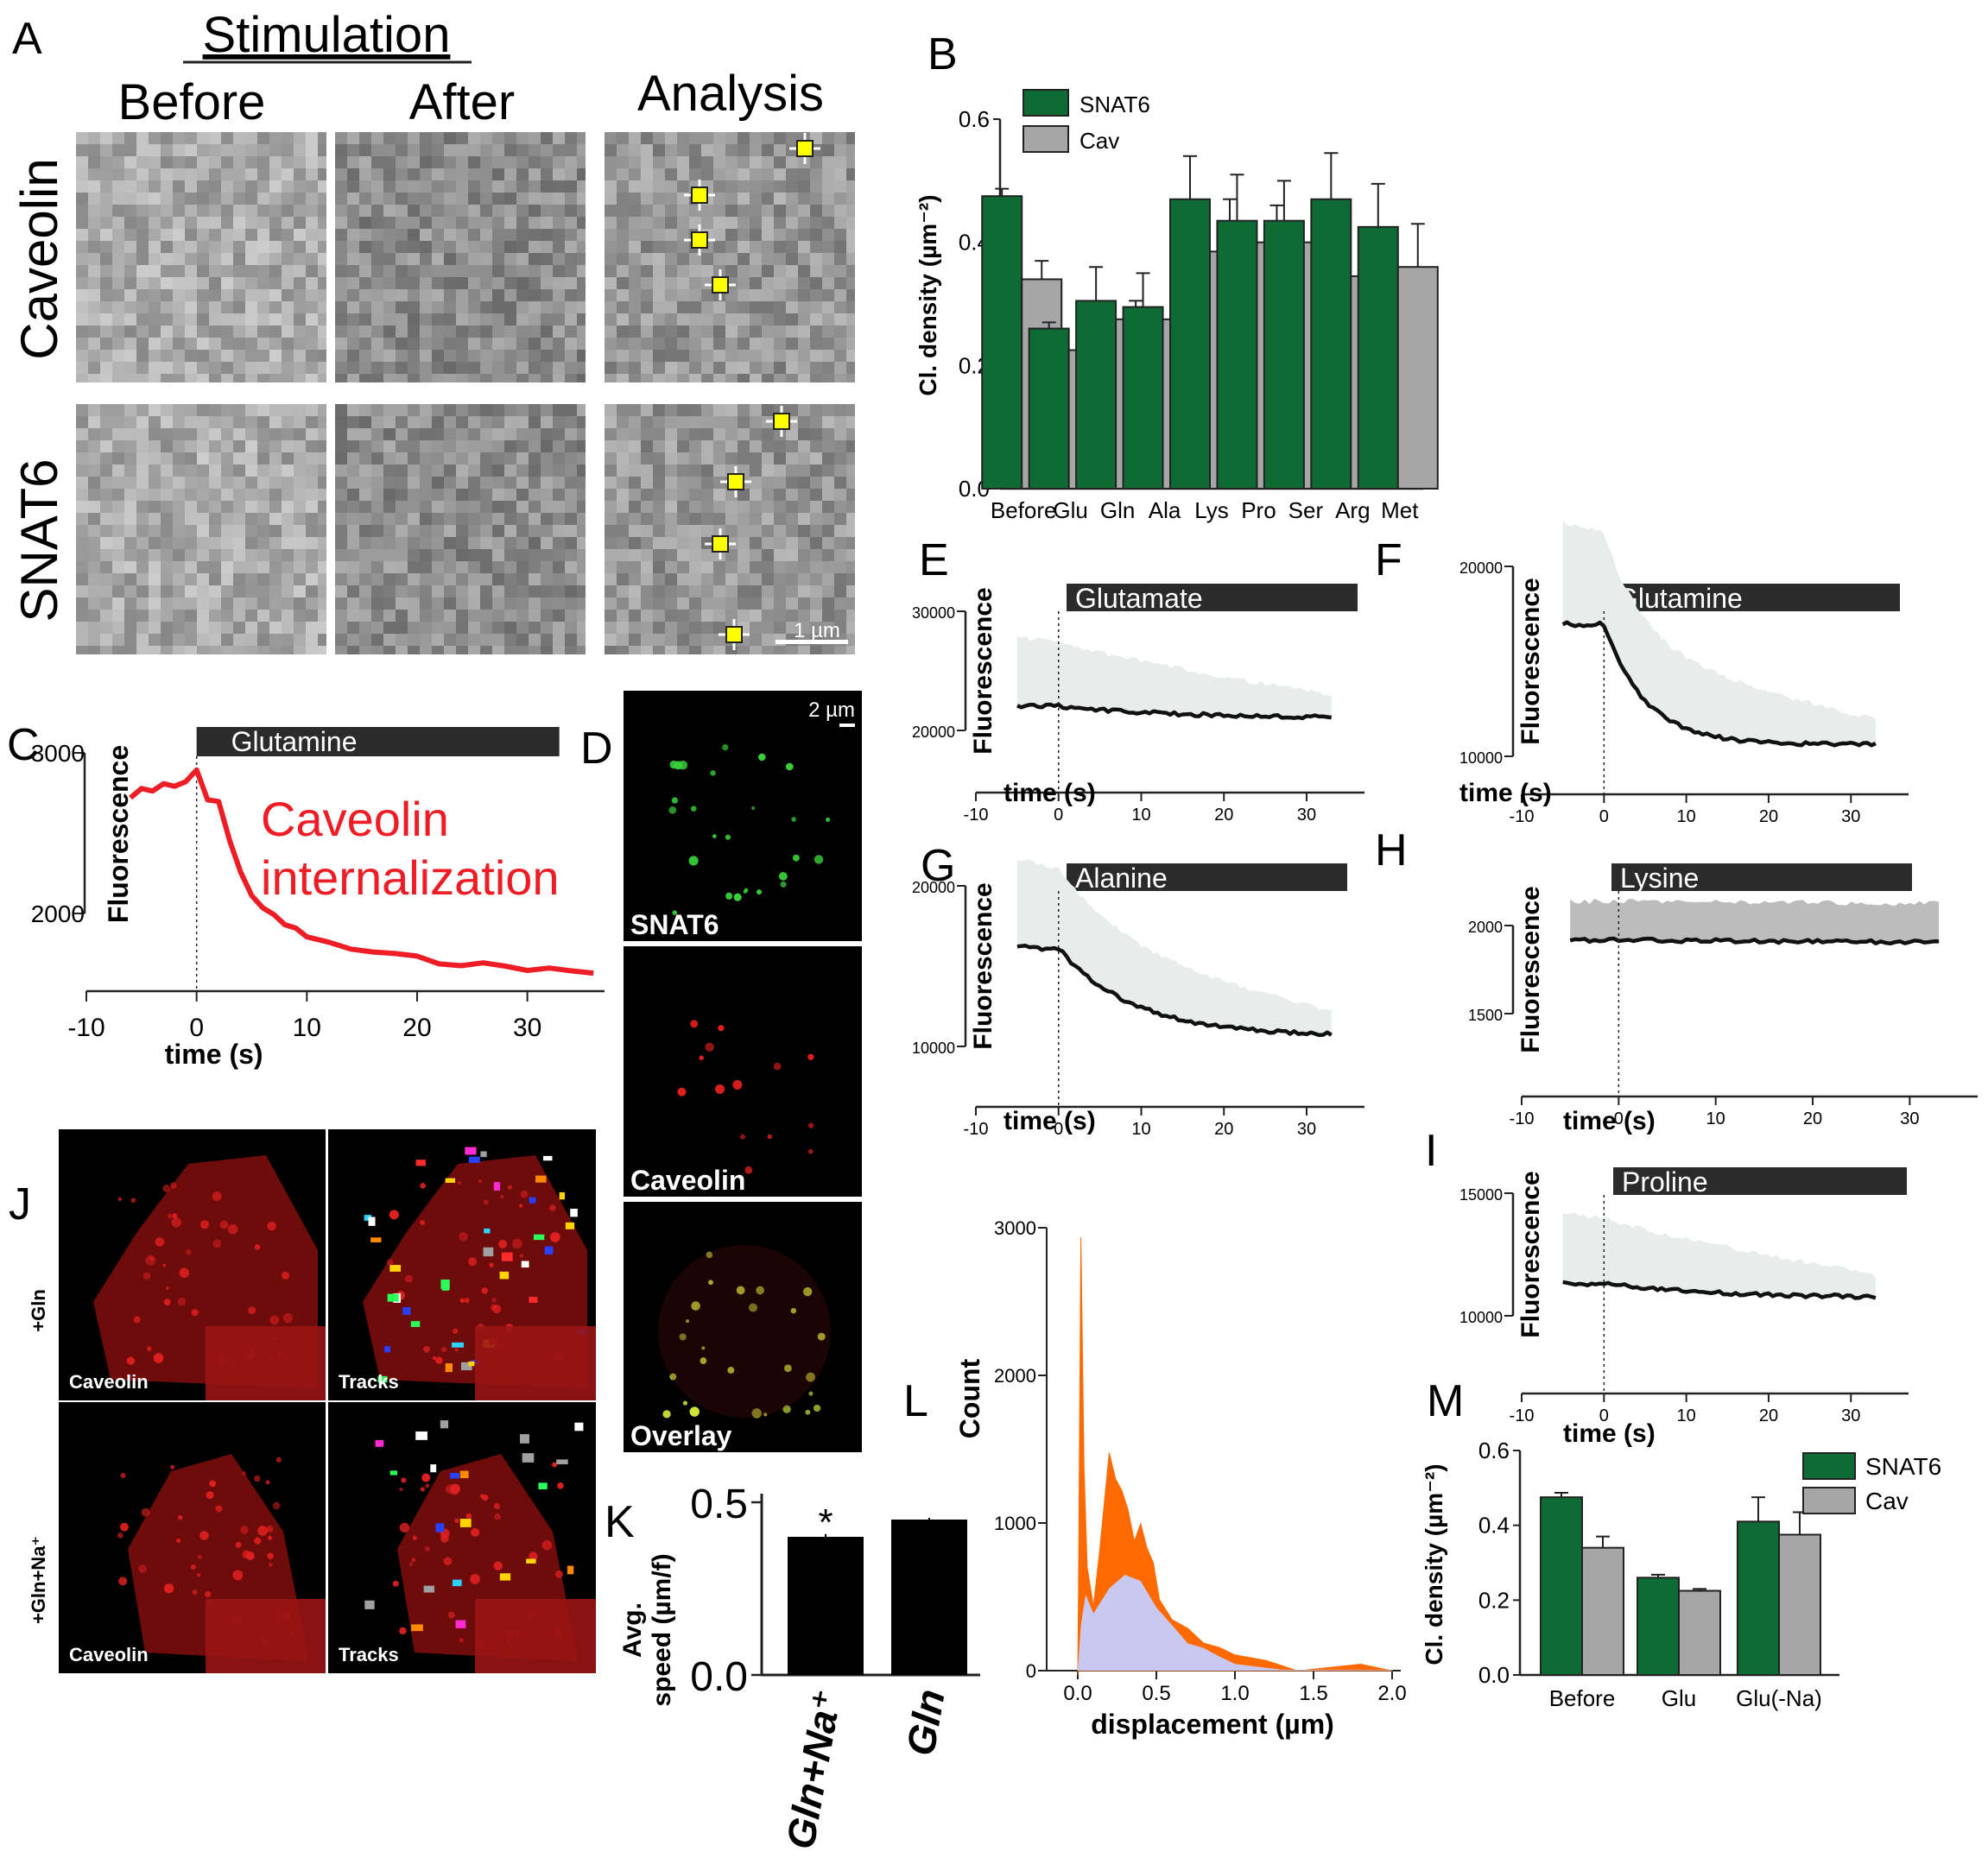 The image size is (1988, 1858). Describe the element at coordinates (819, 859) in the screenshot. I see `d-spot` at that location.